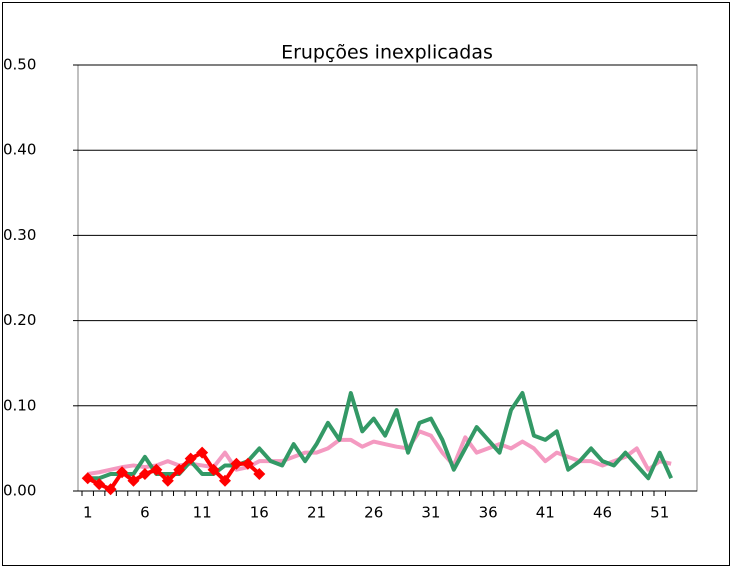  Describe the element at coordinates (19, 150) in the screenshot. I see `y-tick-label: 0.40` at that location.